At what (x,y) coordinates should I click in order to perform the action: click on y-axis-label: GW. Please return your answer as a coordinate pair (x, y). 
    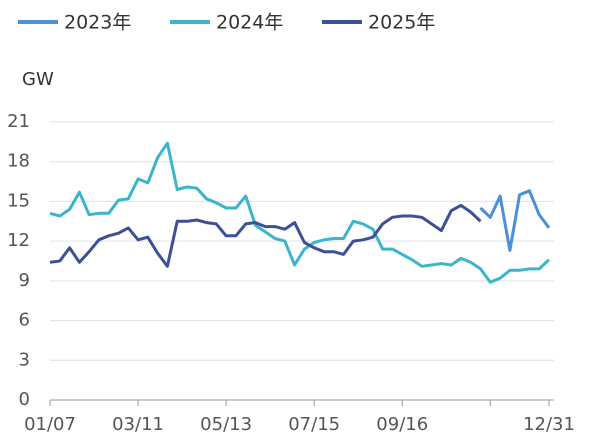
    Looking at the image, I should click on (38, 79).